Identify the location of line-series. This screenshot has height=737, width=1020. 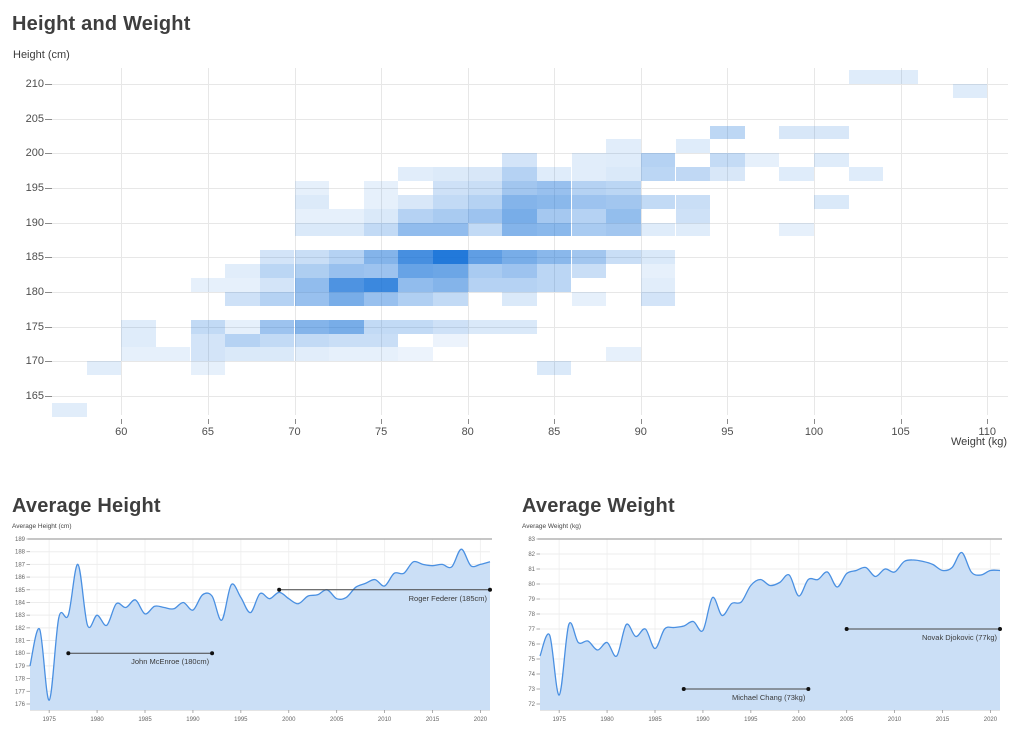
(260, 624).